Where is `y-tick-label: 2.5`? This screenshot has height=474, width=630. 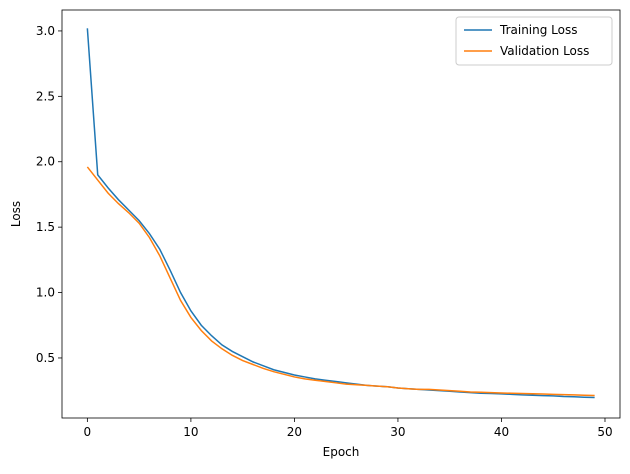
y-tick-label: 2.5 is located at coordinates (45, 96).